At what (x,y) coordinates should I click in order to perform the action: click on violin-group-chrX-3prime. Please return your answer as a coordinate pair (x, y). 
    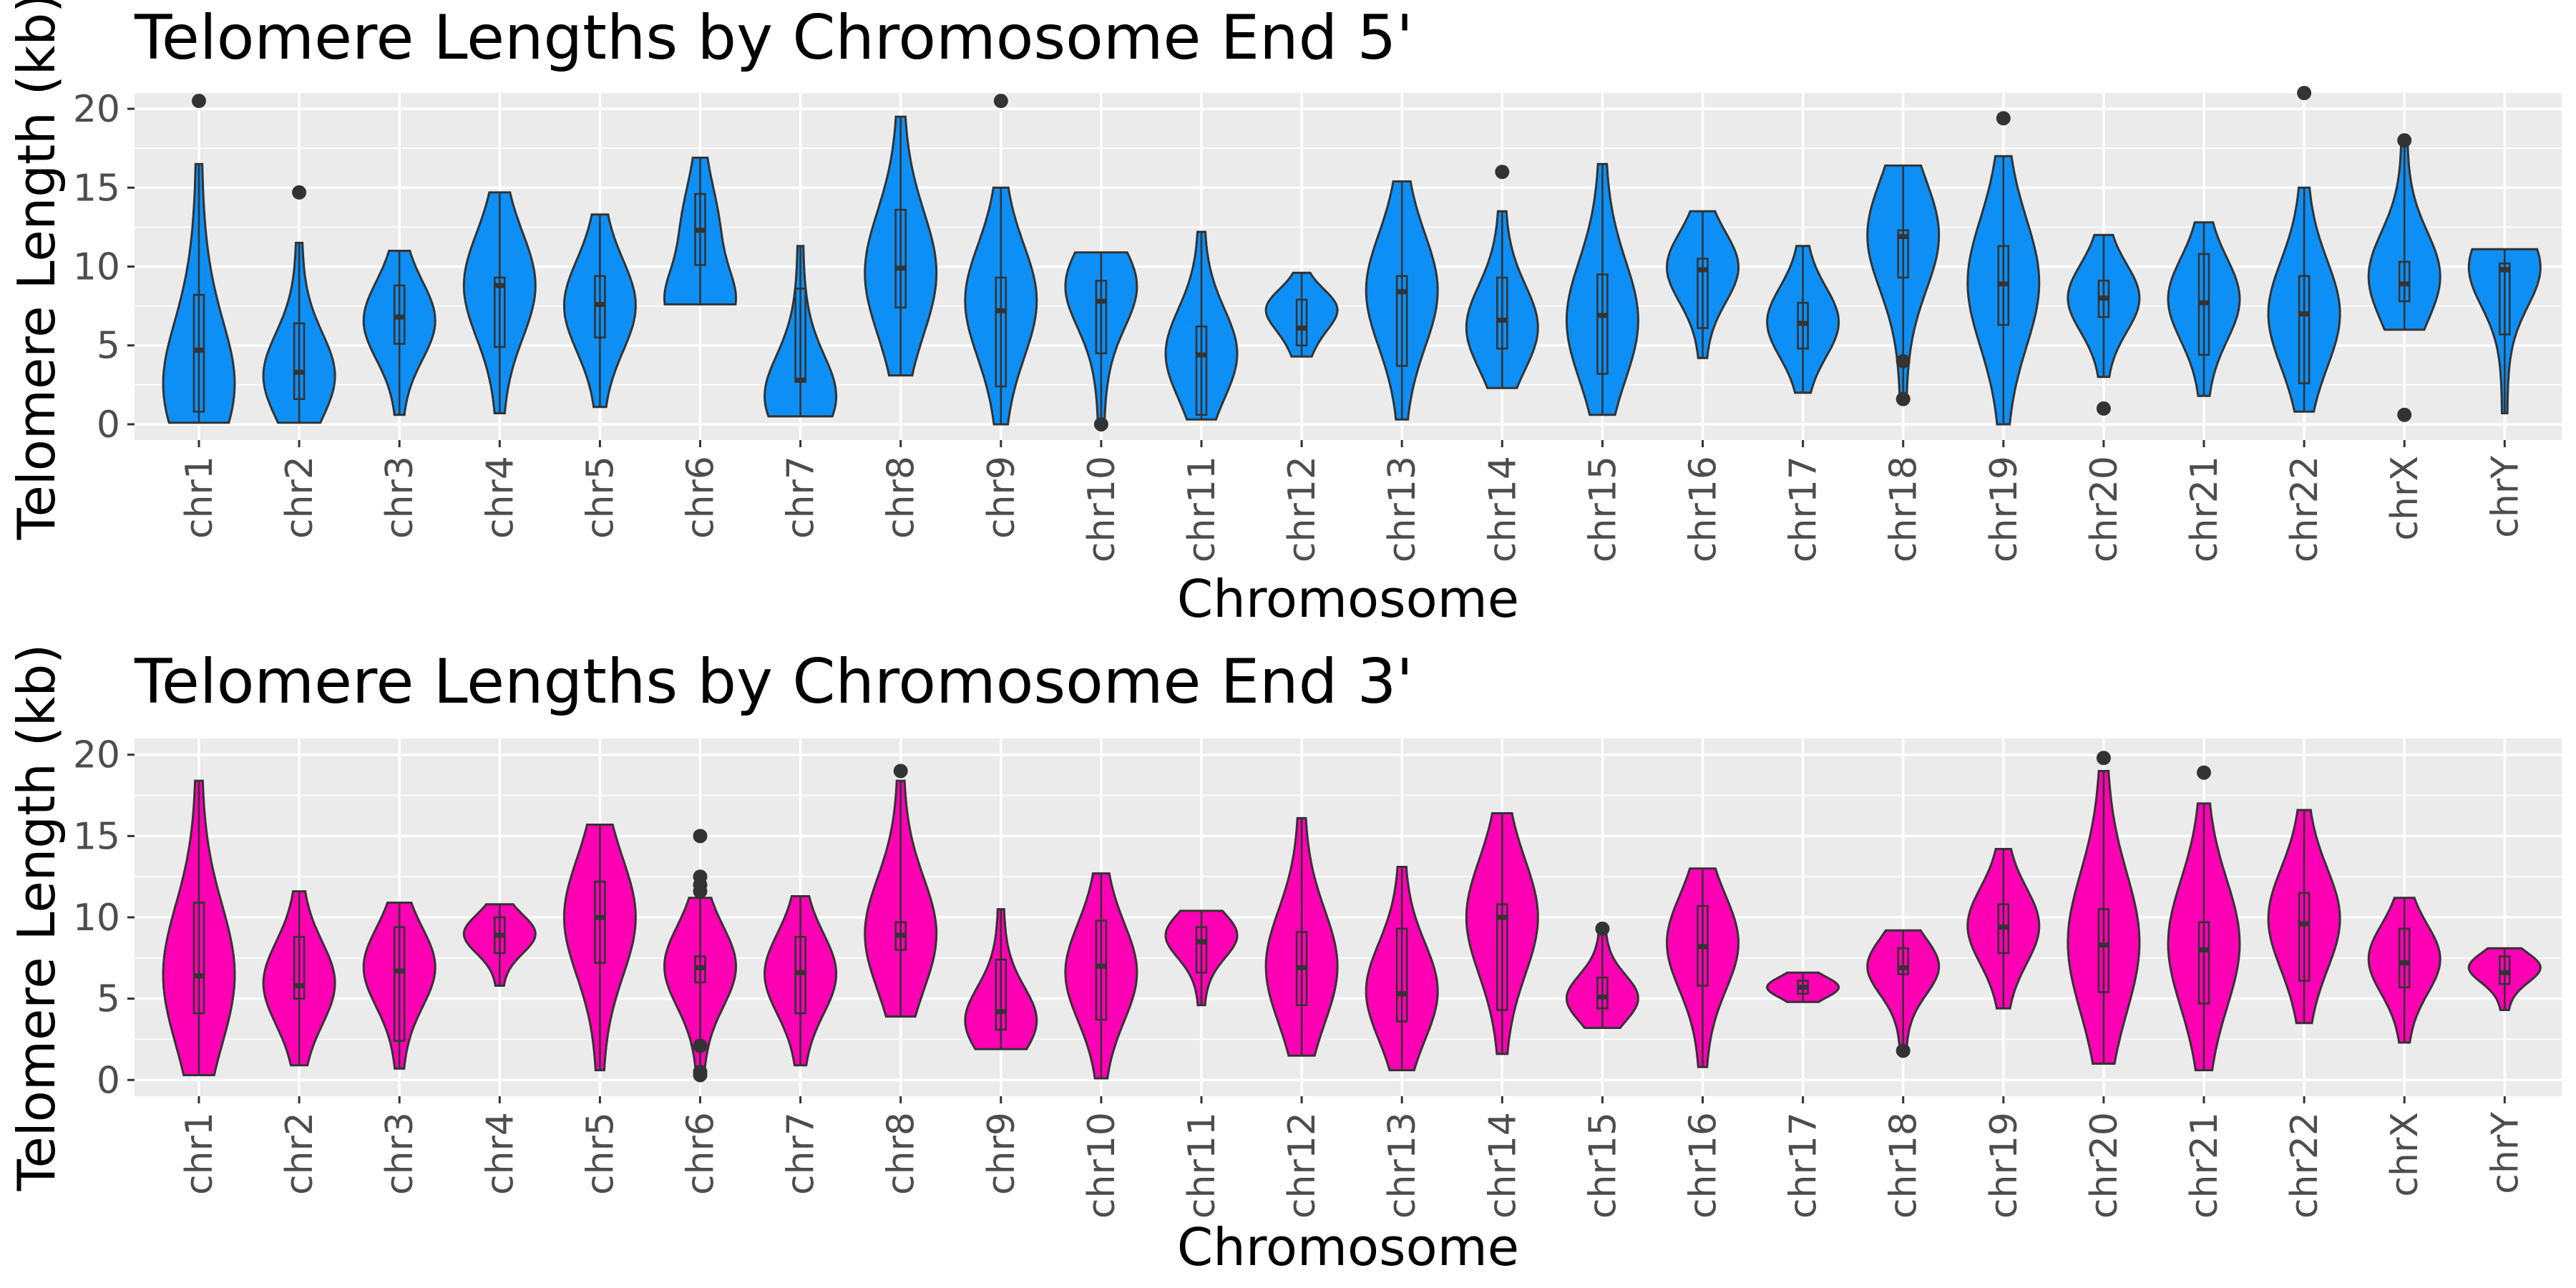
    Looking at the image, I should click on (2404, 970).